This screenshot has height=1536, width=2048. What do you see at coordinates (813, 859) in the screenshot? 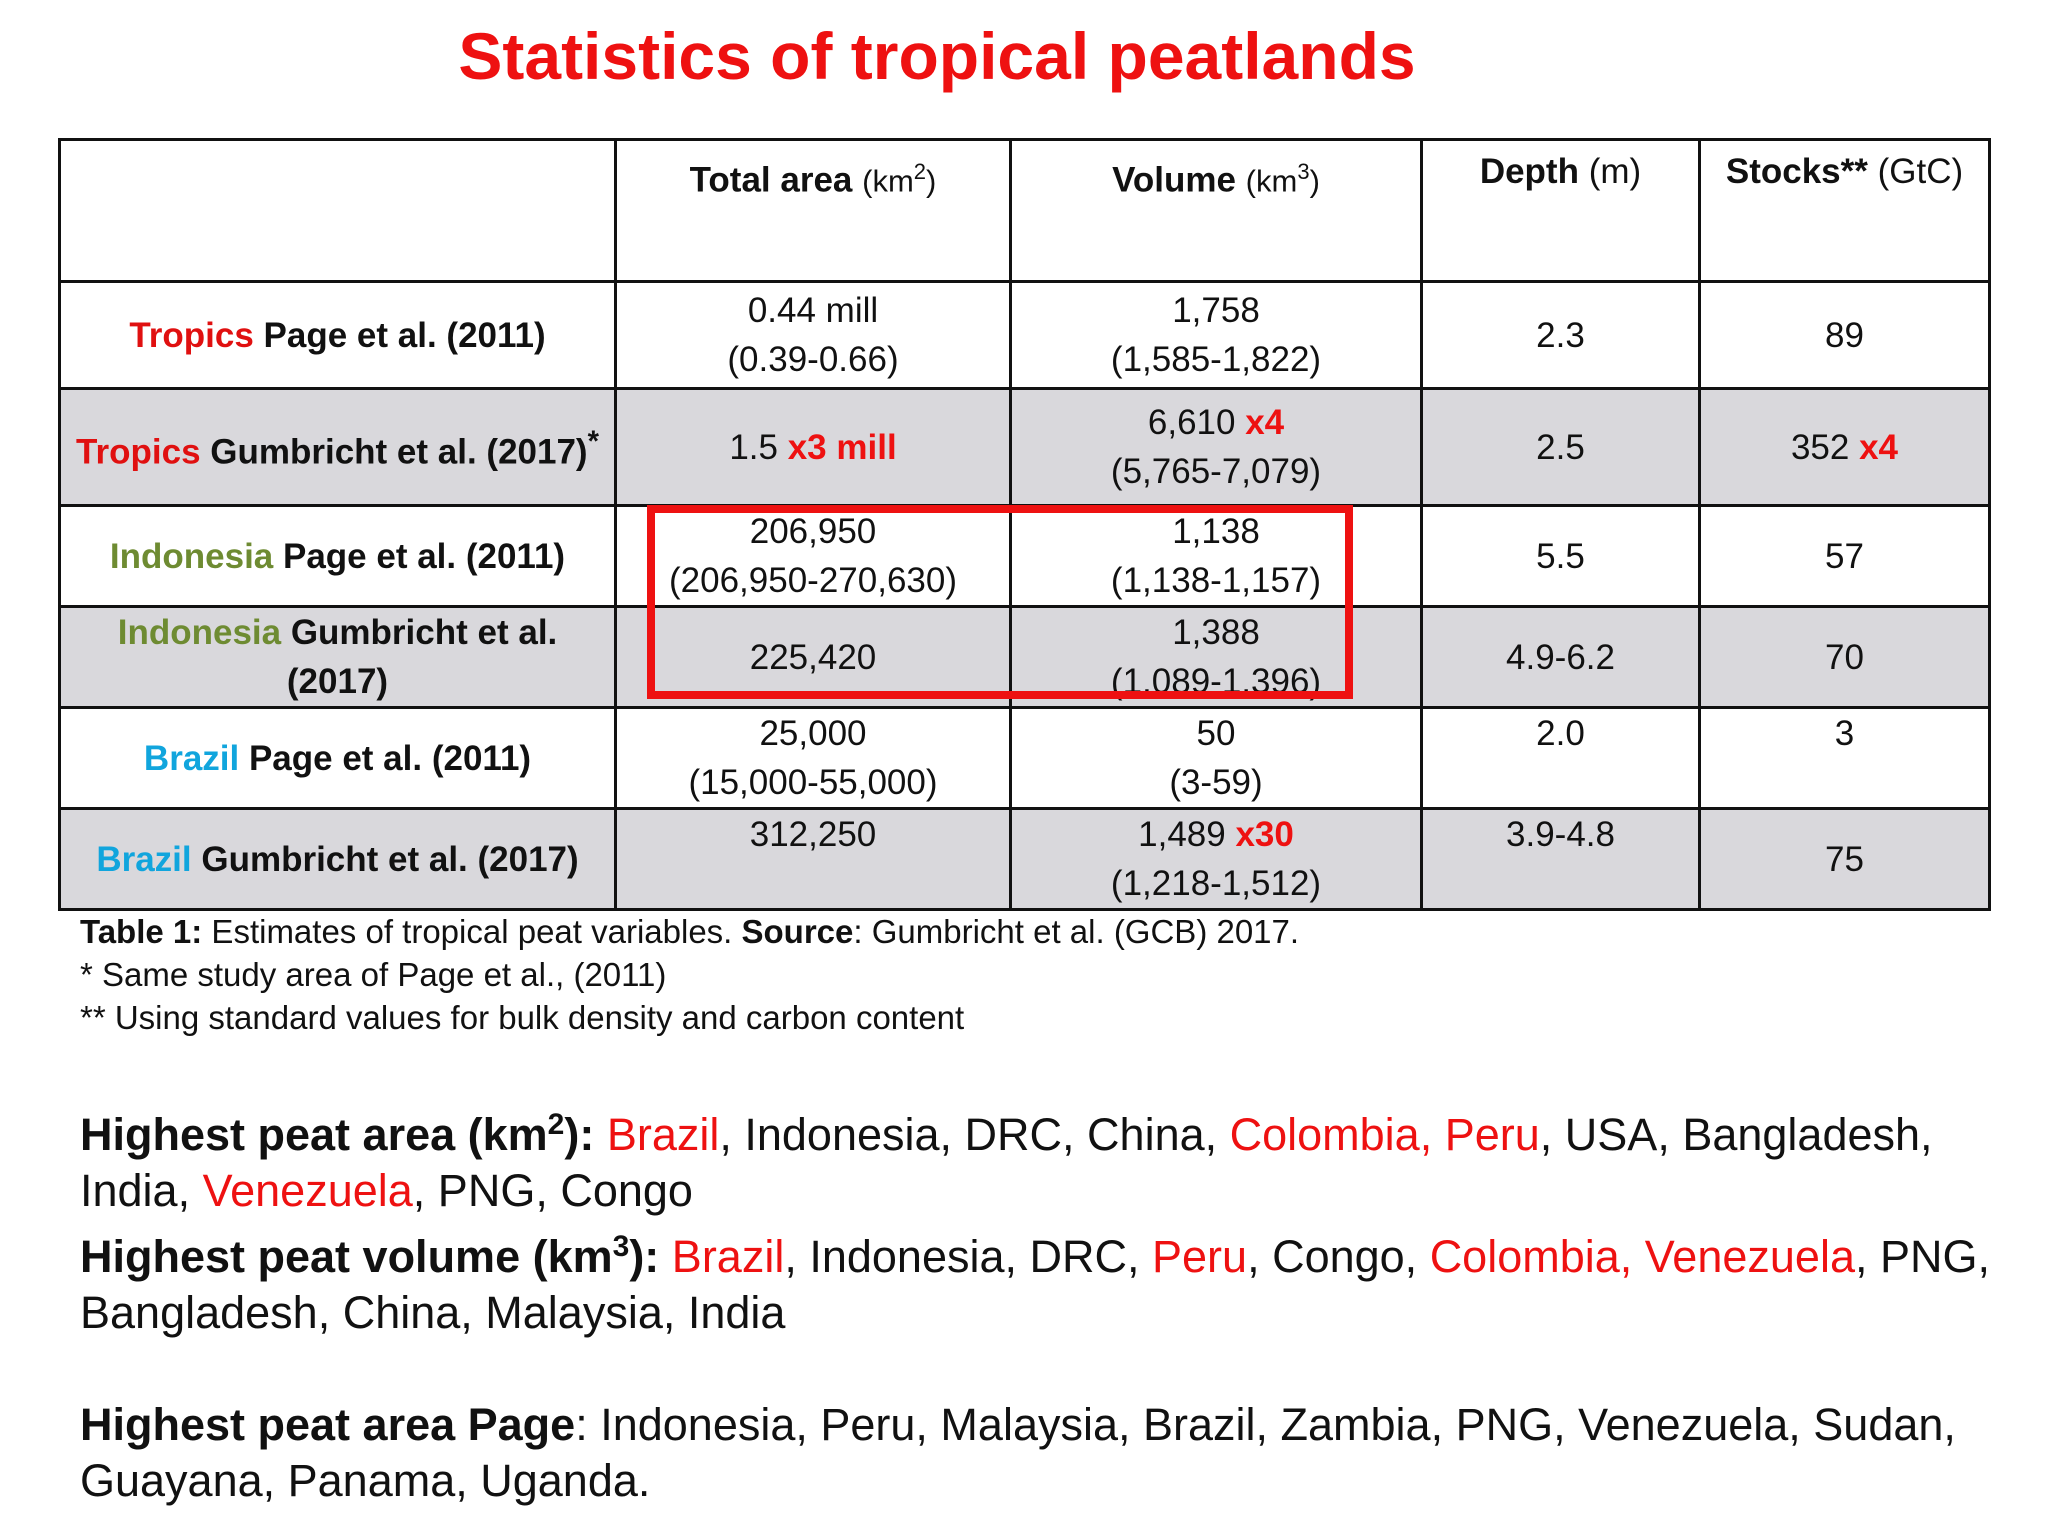
I see `area-cell: 312,250` at bounding box center [813, 859].